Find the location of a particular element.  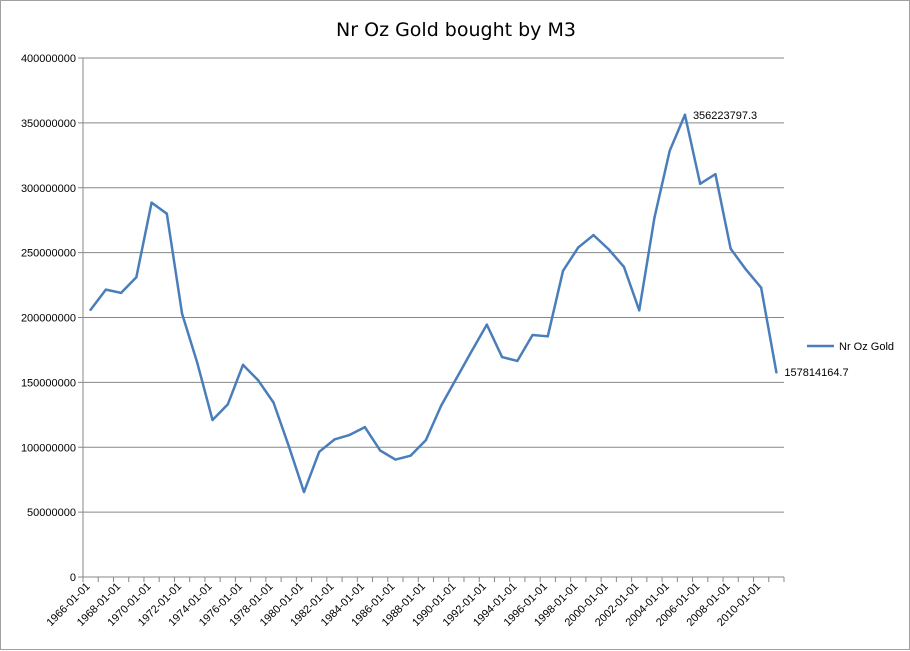

legend: Nr Oz Gold is located at coordinates (850, 347).